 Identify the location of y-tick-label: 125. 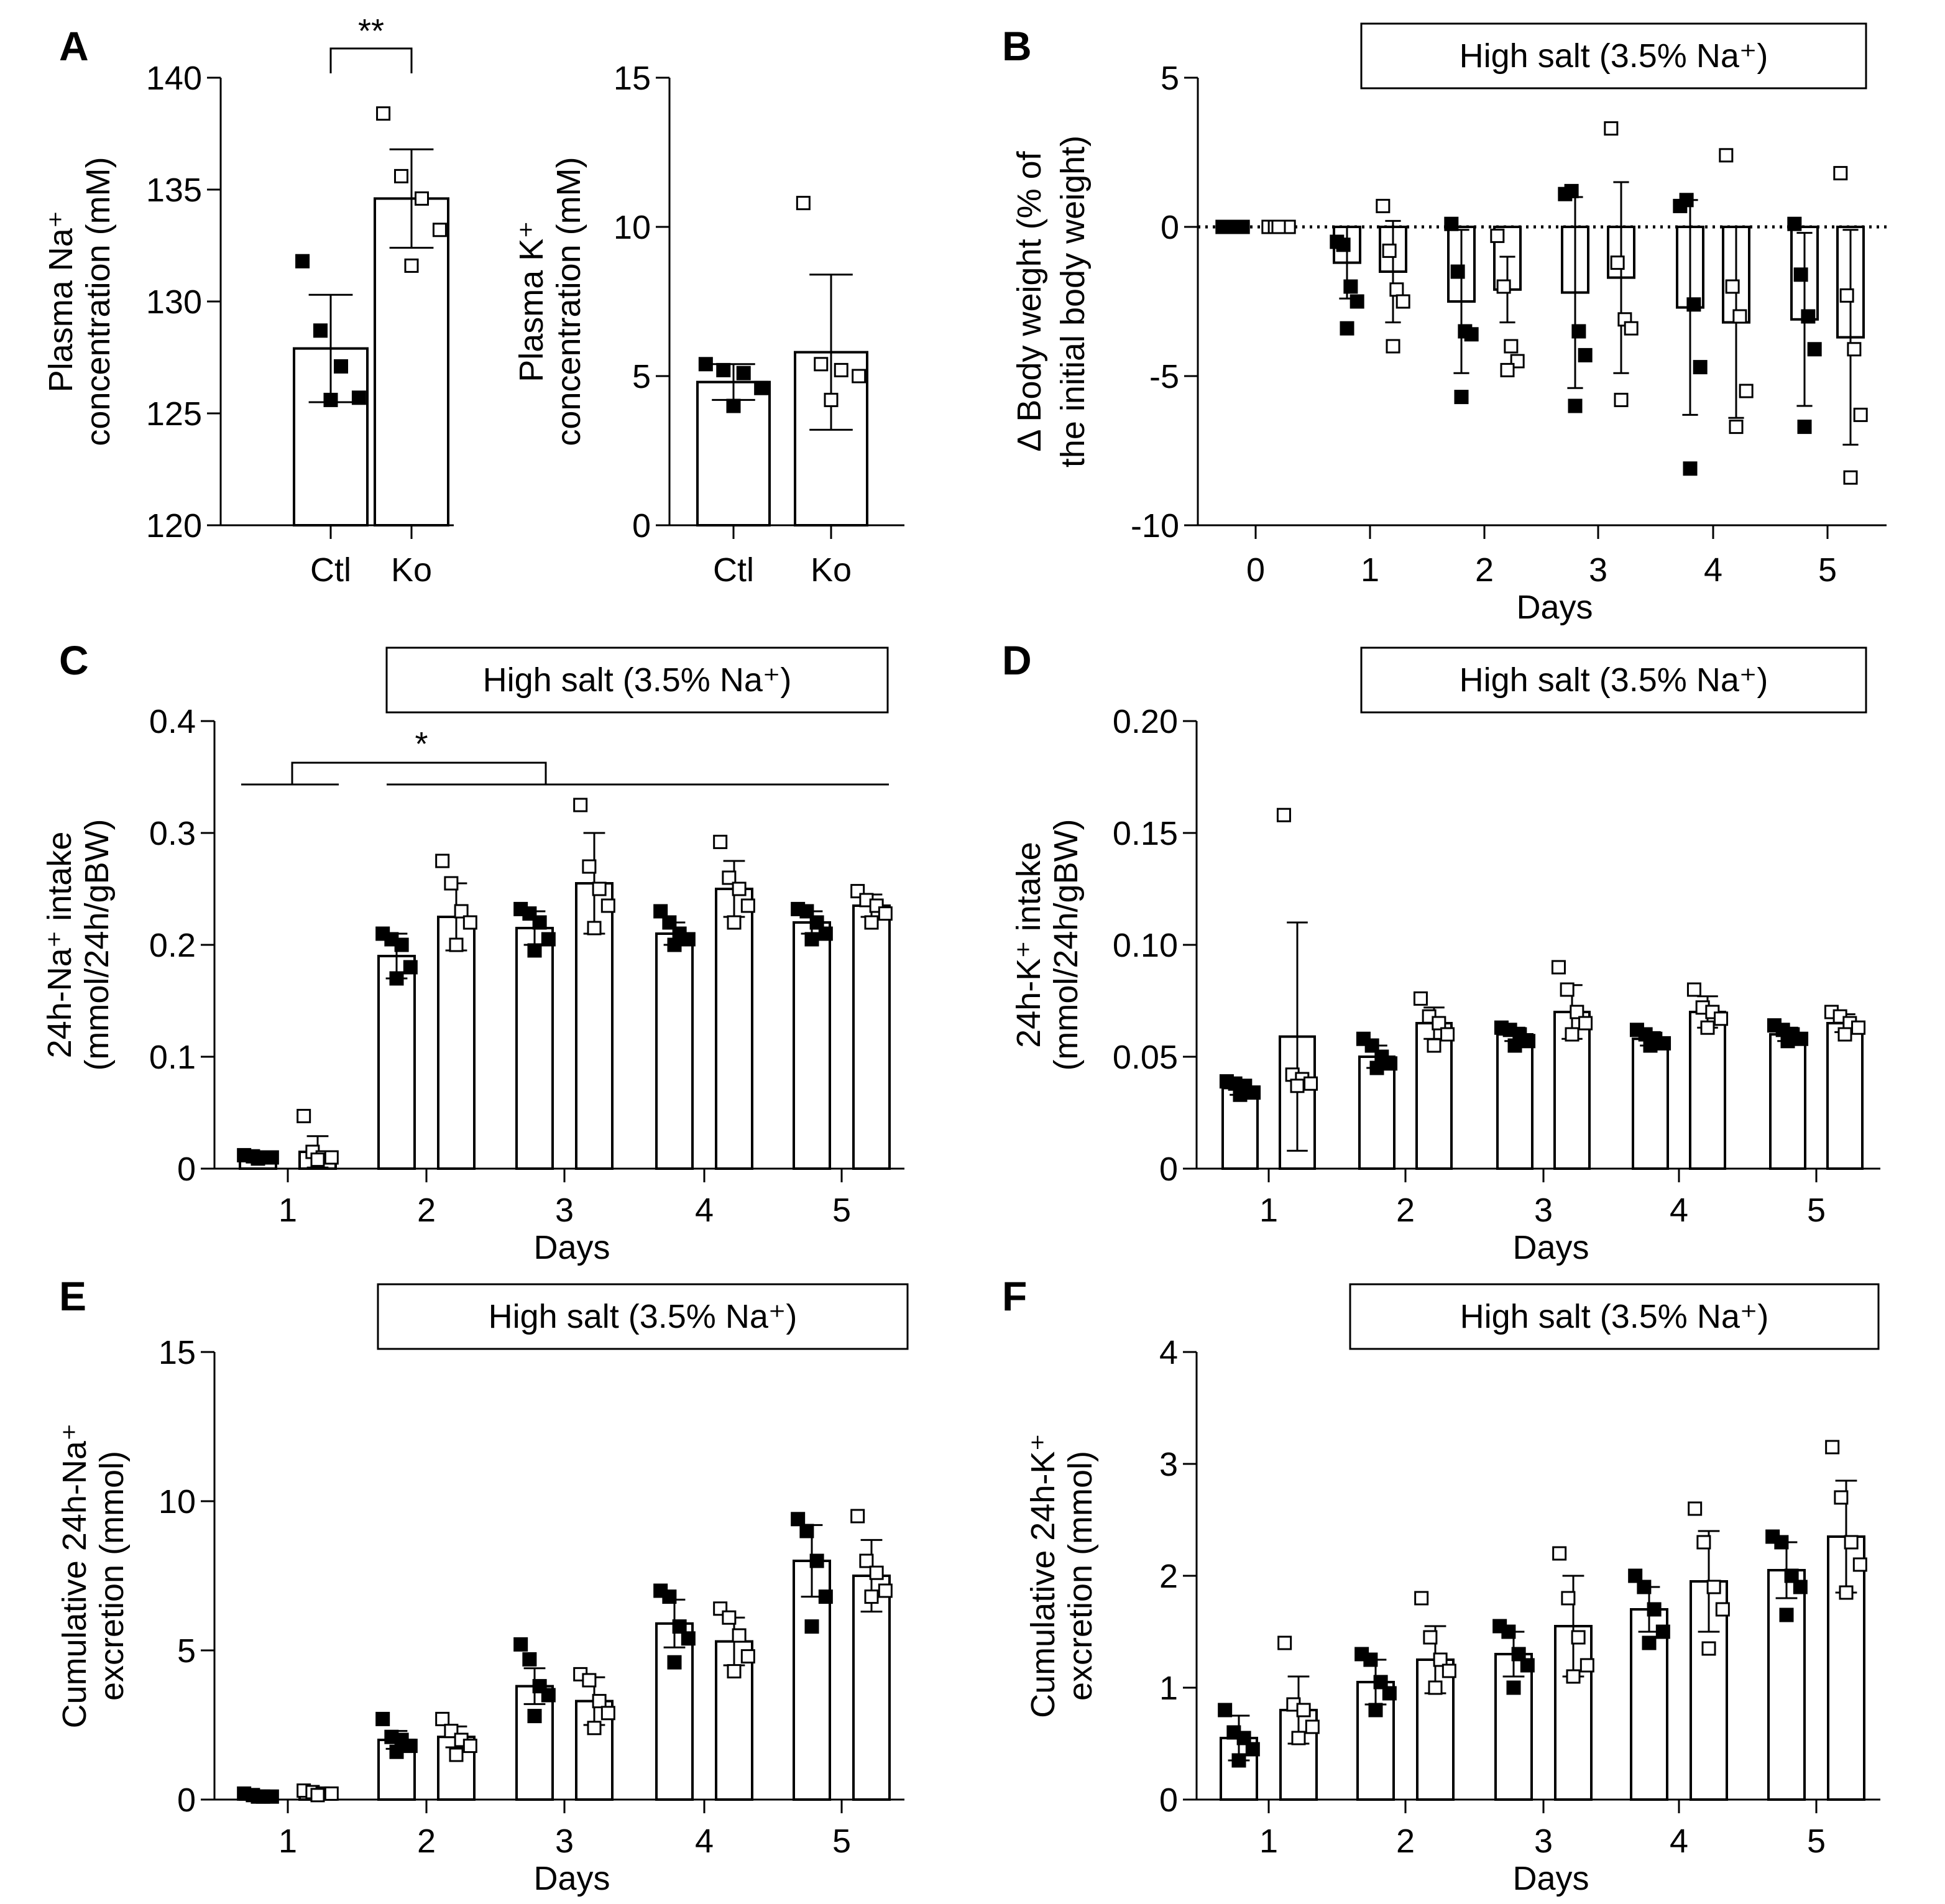
(174, 414).